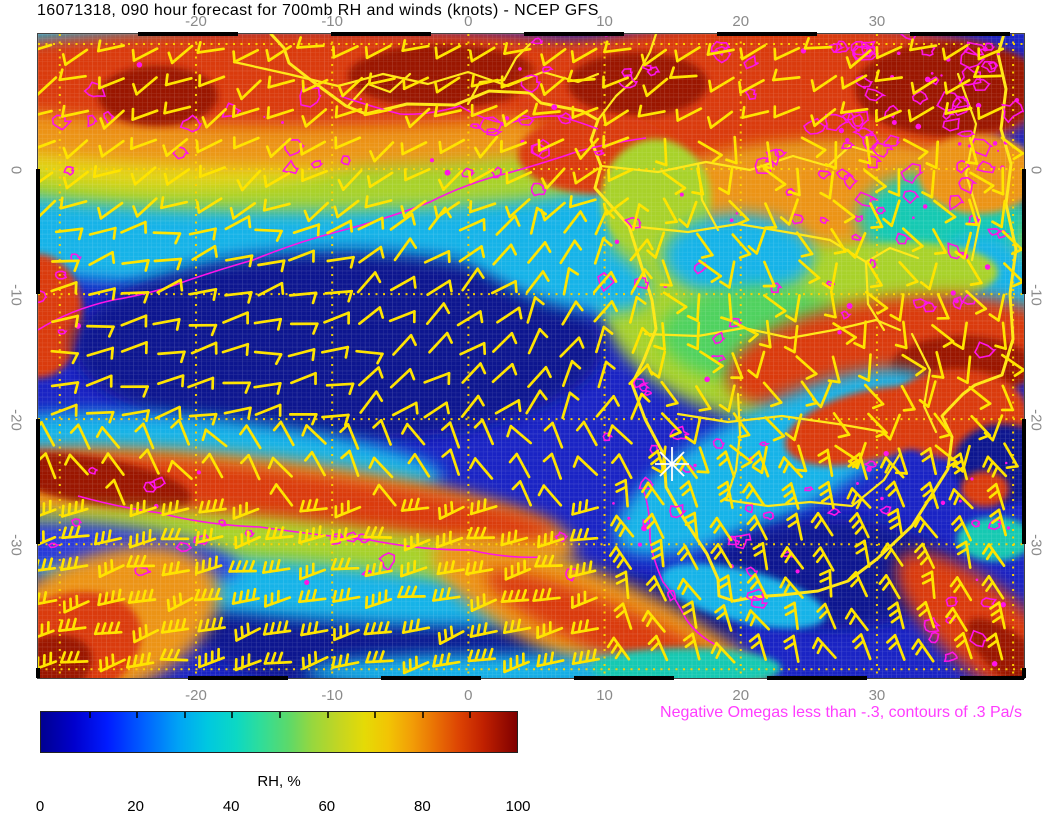 This screenshot has width=1056, height=816. I want to click on lon-tick-label-bottom: 20, so click(741, 695).